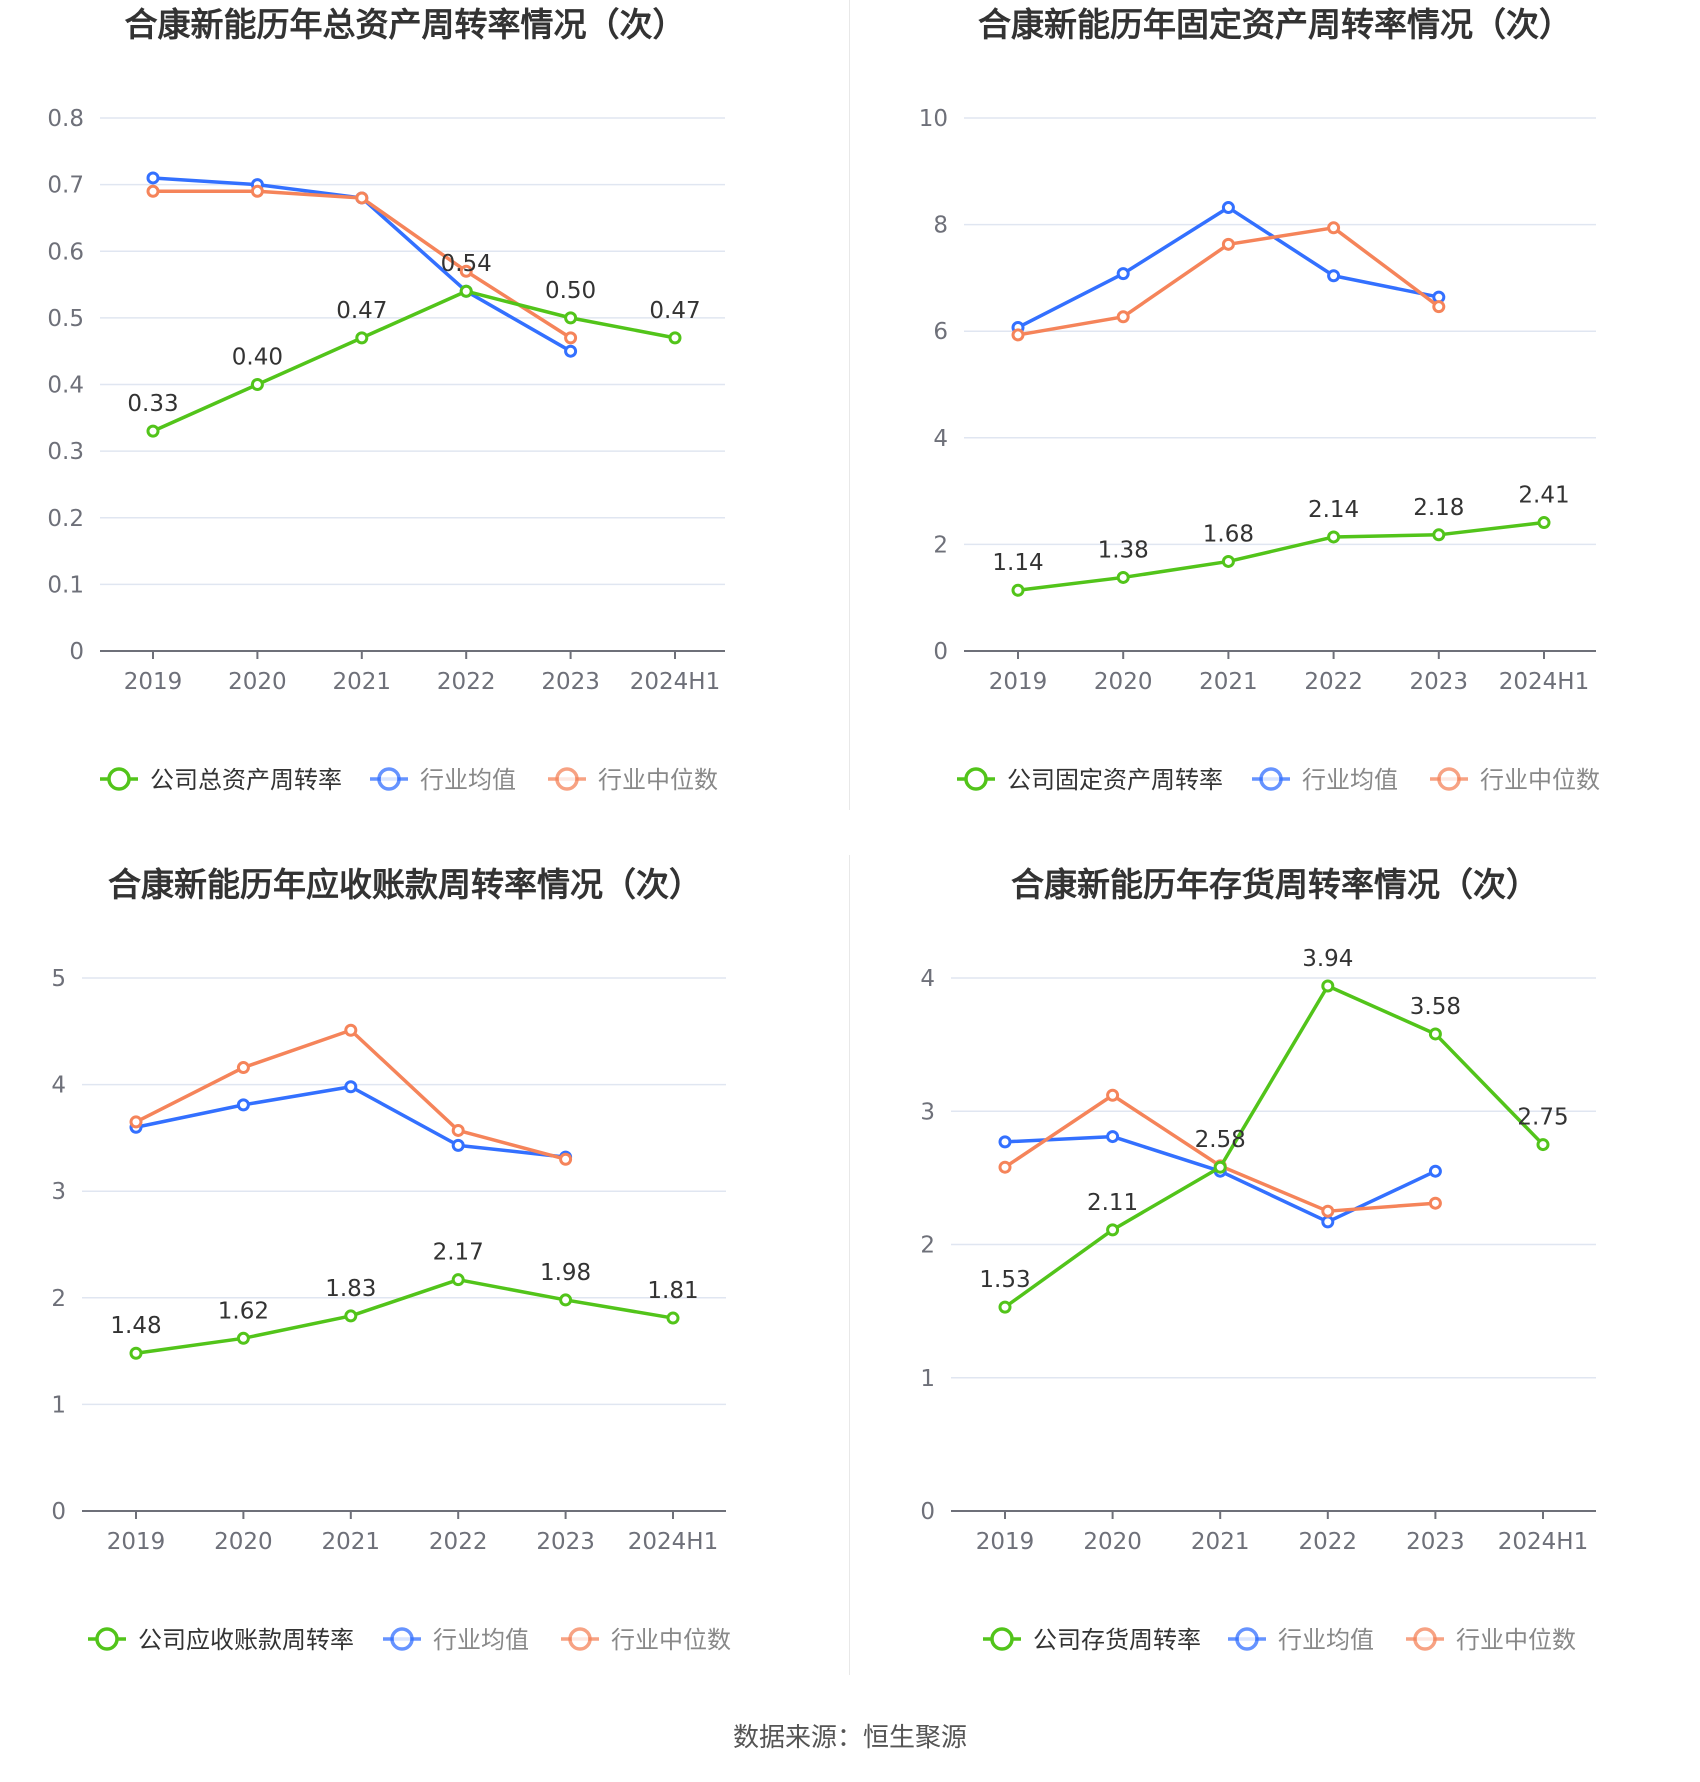 This screenshot has height=1782, width=1700. Describe the element at coordinates (221, 1640) in the screenshot. I see `legend-item-company: 公司应收账款周转率` at that location.